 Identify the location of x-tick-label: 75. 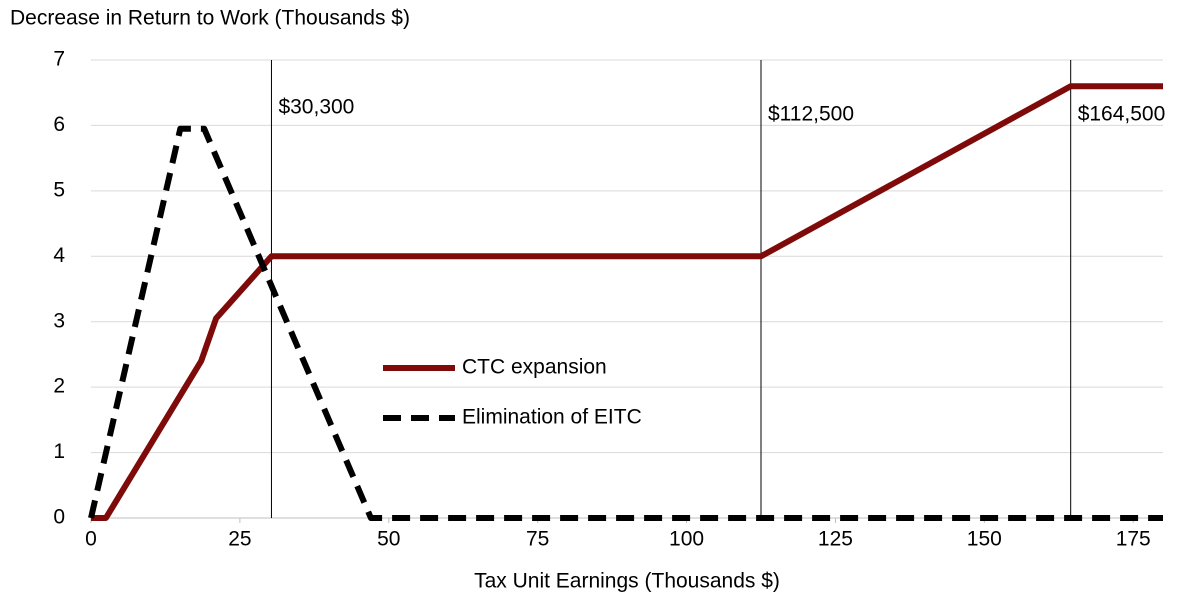
(537, 539).